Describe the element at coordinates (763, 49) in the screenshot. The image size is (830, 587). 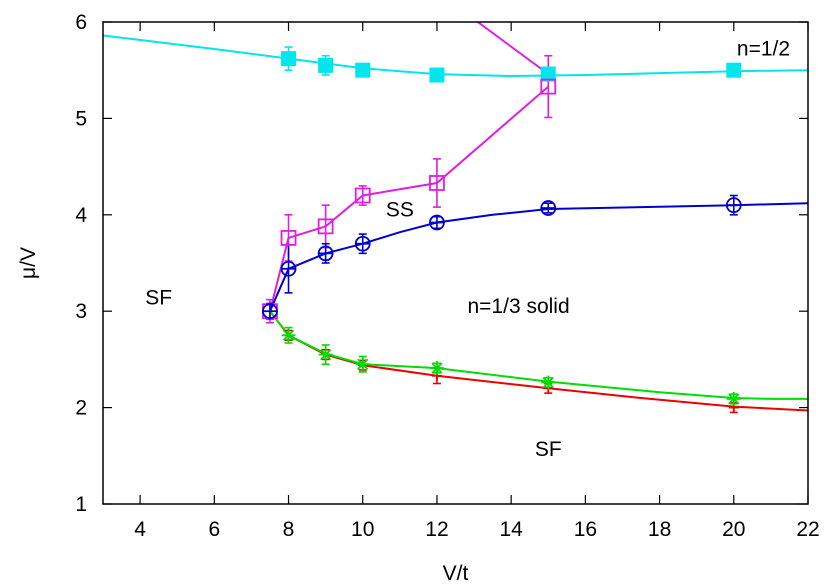
I see `region-label: n=1/2` at that location.